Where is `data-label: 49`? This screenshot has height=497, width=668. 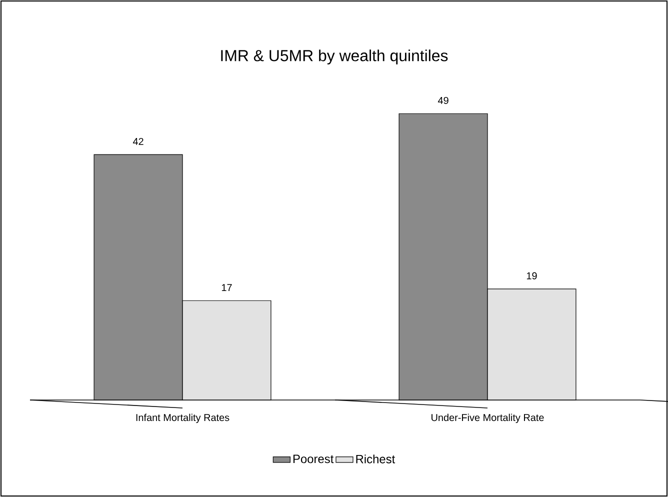
data-label: 49 is located at coordinates (443, 100).